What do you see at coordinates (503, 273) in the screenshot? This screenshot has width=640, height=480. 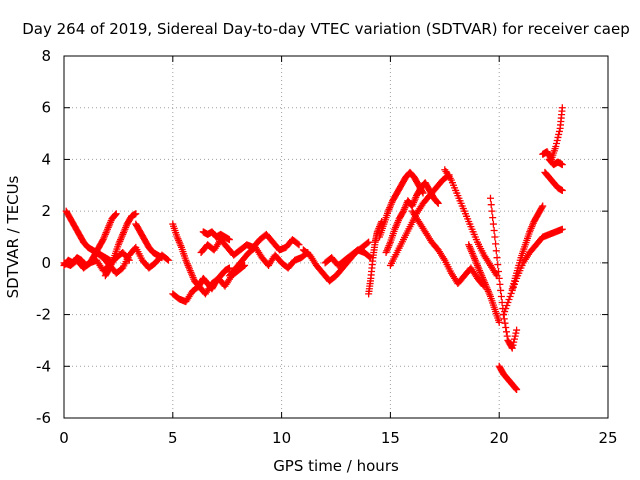 I see `series-track-u` at bounding box center [503, 273].